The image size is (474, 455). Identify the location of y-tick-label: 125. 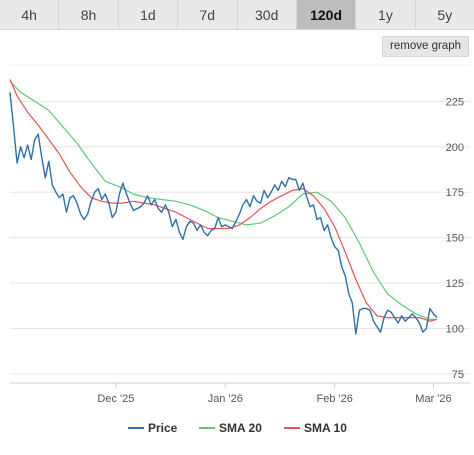
(455, 284).